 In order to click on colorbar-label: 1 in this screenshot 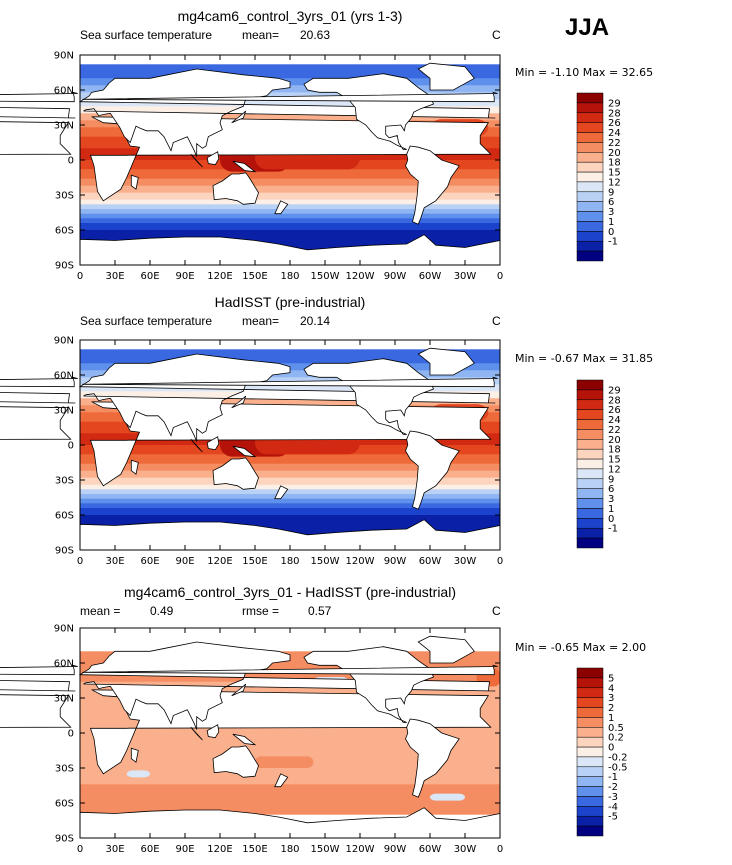, I will do `click(611, 718)`.